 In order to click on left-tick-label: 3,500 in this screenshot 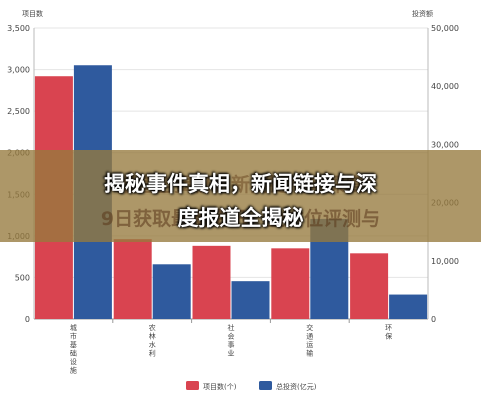, I will do `click(18, 28)`.